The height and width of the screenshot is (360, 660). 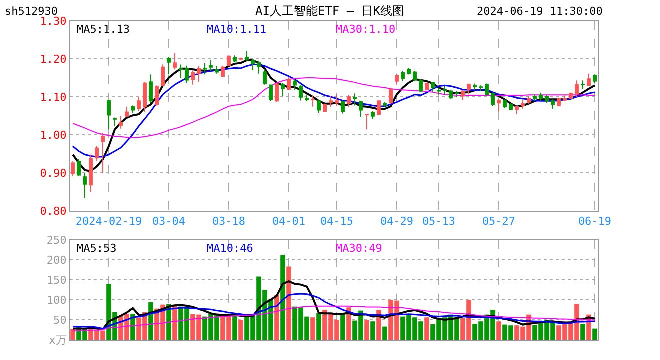 What do you see at coordinates (366, 29) in the screenshot?
I see `text: MA30:1.10` at bounding box center [366, 29].